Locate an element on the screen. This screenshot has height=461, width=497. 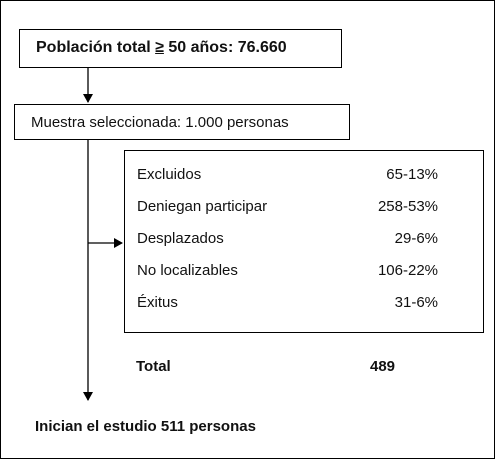
exclusion-label: Desplazados is located at coordinates (180, 238).